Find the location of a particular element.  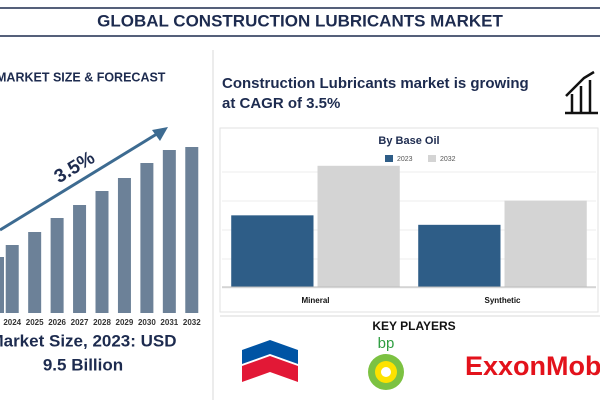

icon-arrow is located at coordinates (580, 83).